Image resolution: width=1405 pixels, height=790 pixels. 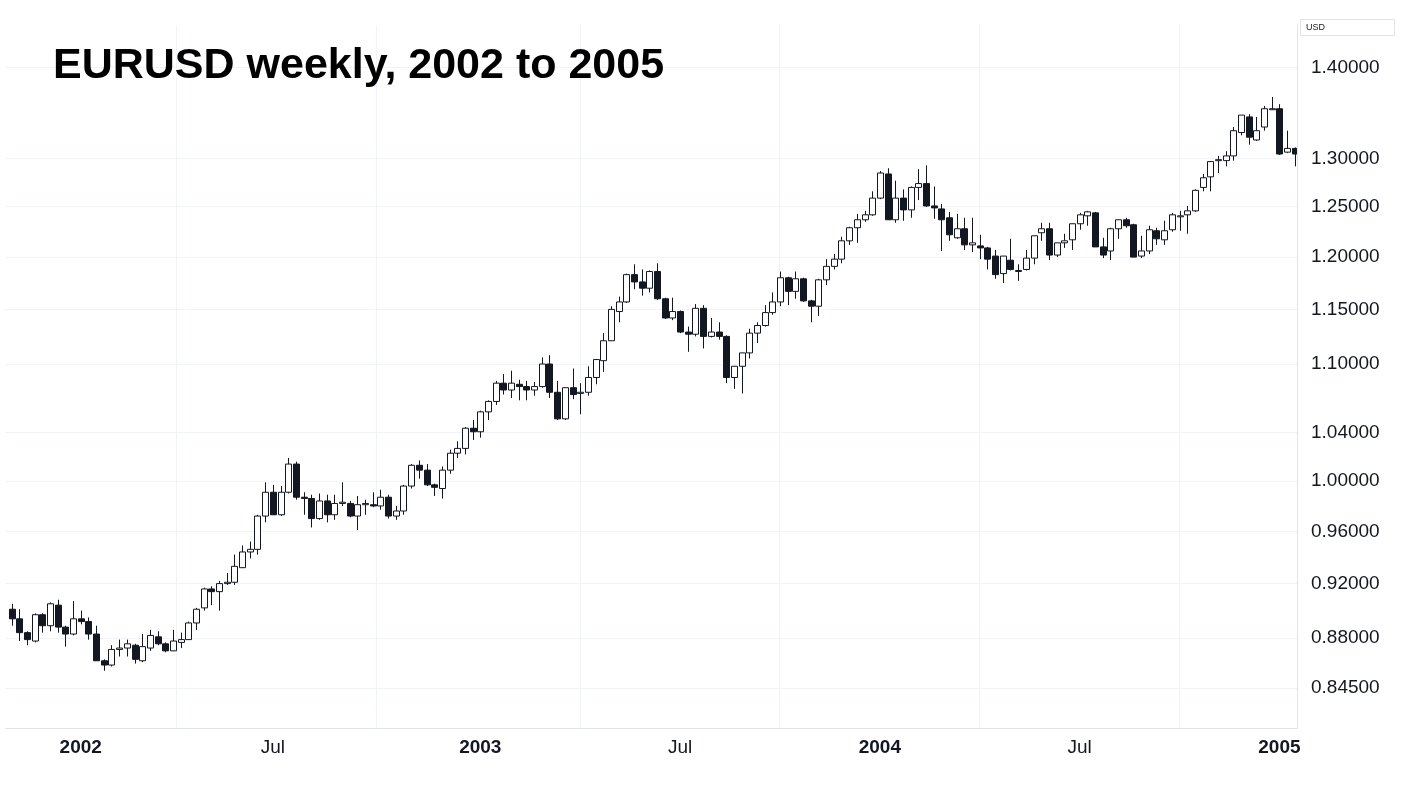 What do you see at coordinates (1345, 363) in the screenshot?
I see `y-tick-label: 1.10000` at bounding box center [1345, 363].